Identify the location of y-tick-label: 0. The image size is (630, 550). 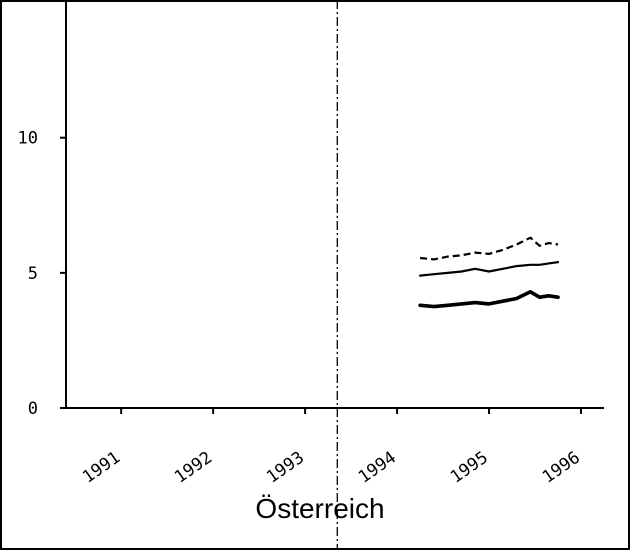
(33, 409).